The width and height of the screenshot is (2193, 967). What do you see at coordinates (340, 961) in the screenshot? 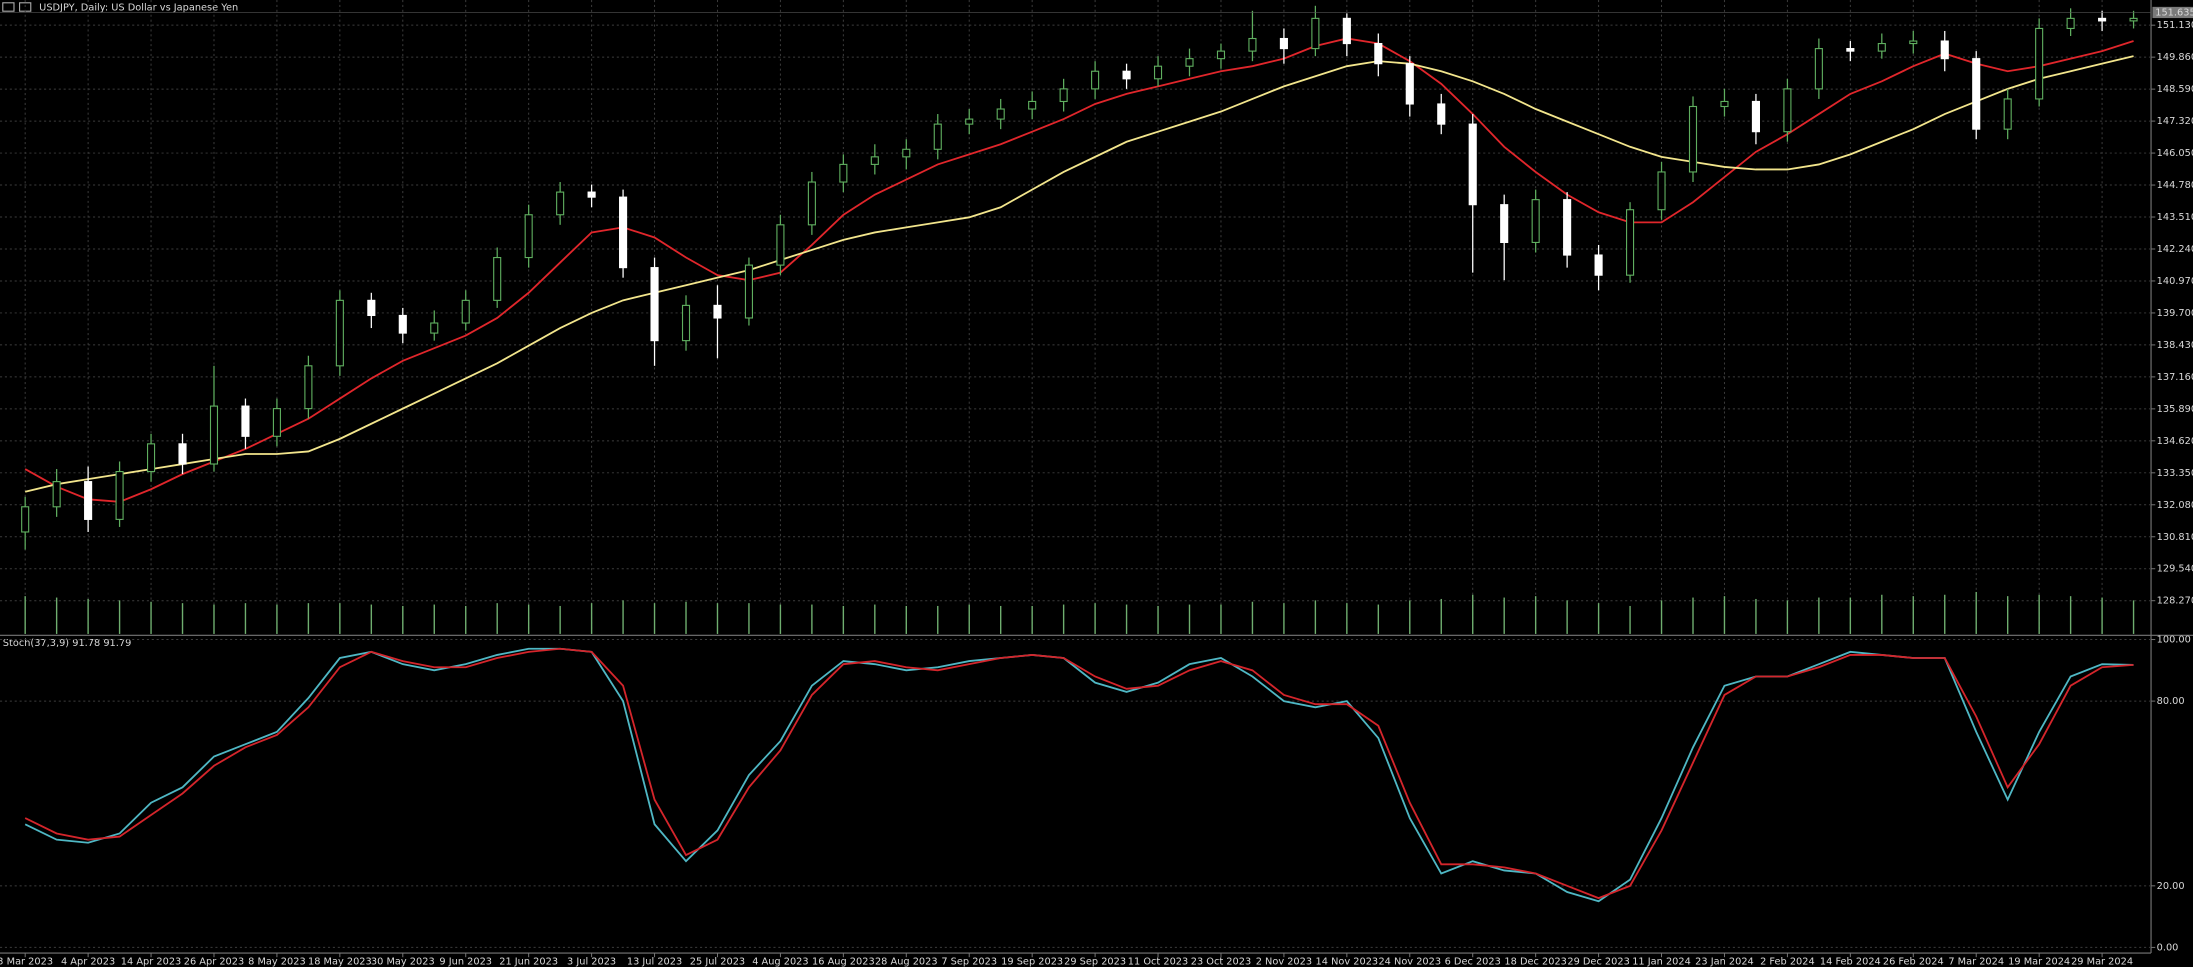
I see `x-tick-label: 18 May 2023` at bounding box center [340, 961].